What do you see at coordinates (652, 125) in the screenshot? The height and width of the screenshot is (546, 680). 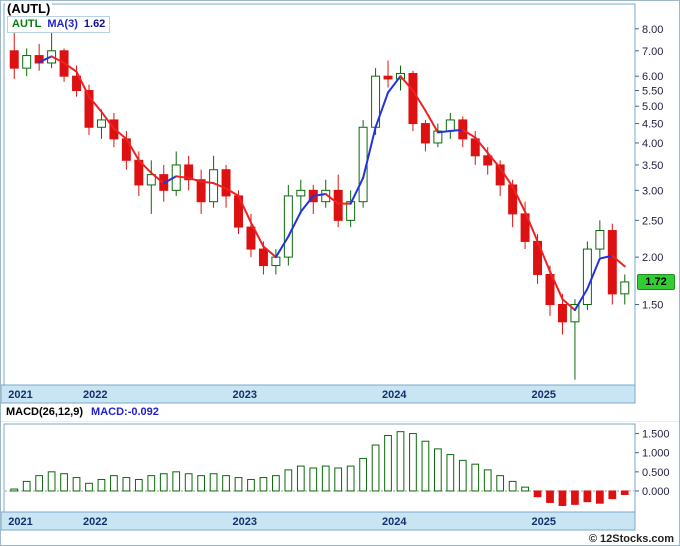 I see `svg-text: 4.50` at bounding box center [652, 125].